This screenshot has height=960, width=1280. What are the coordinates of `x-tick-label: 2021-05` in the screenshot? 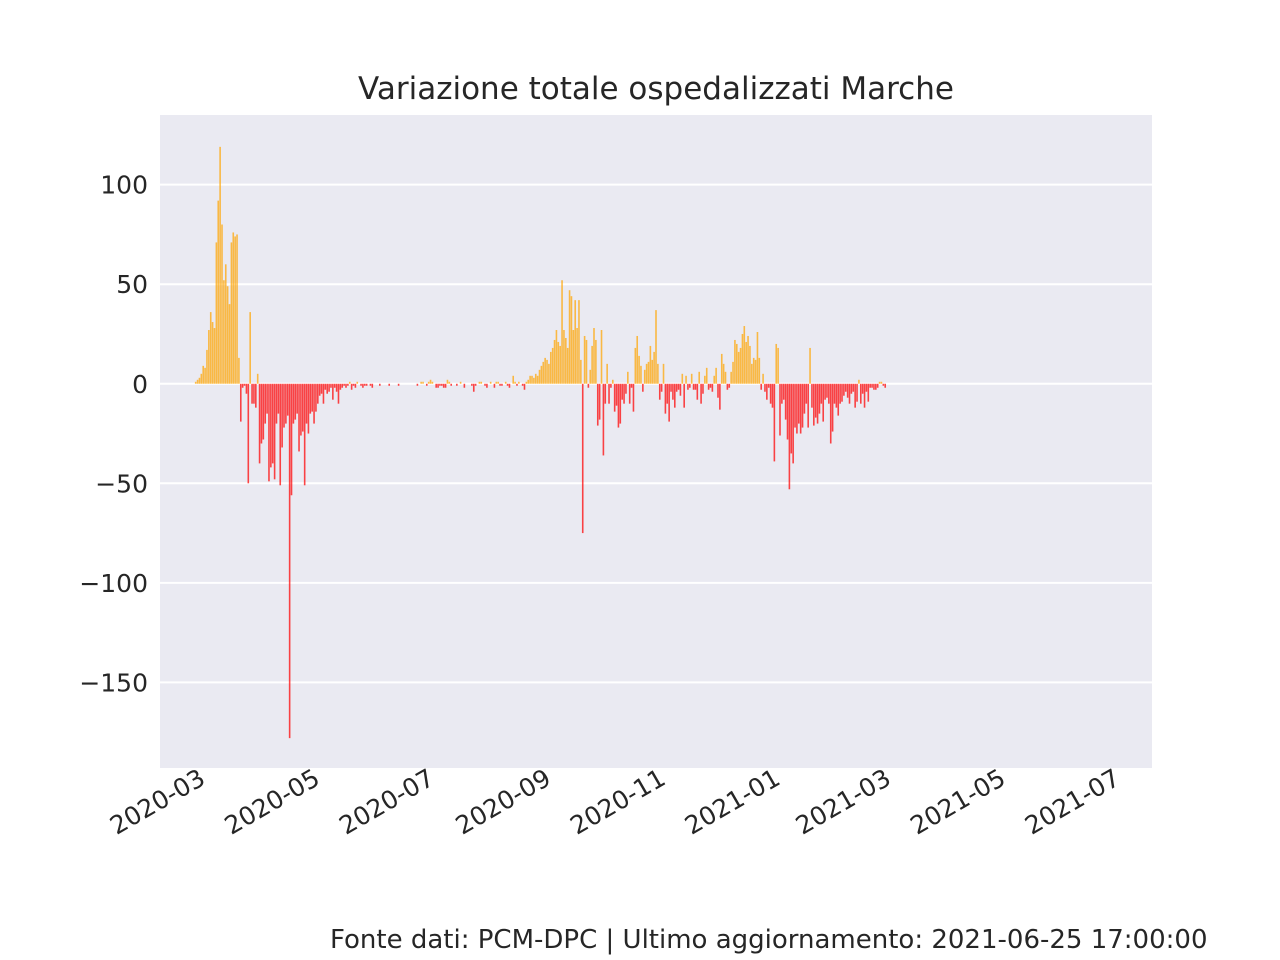 It's located at (957, 801).